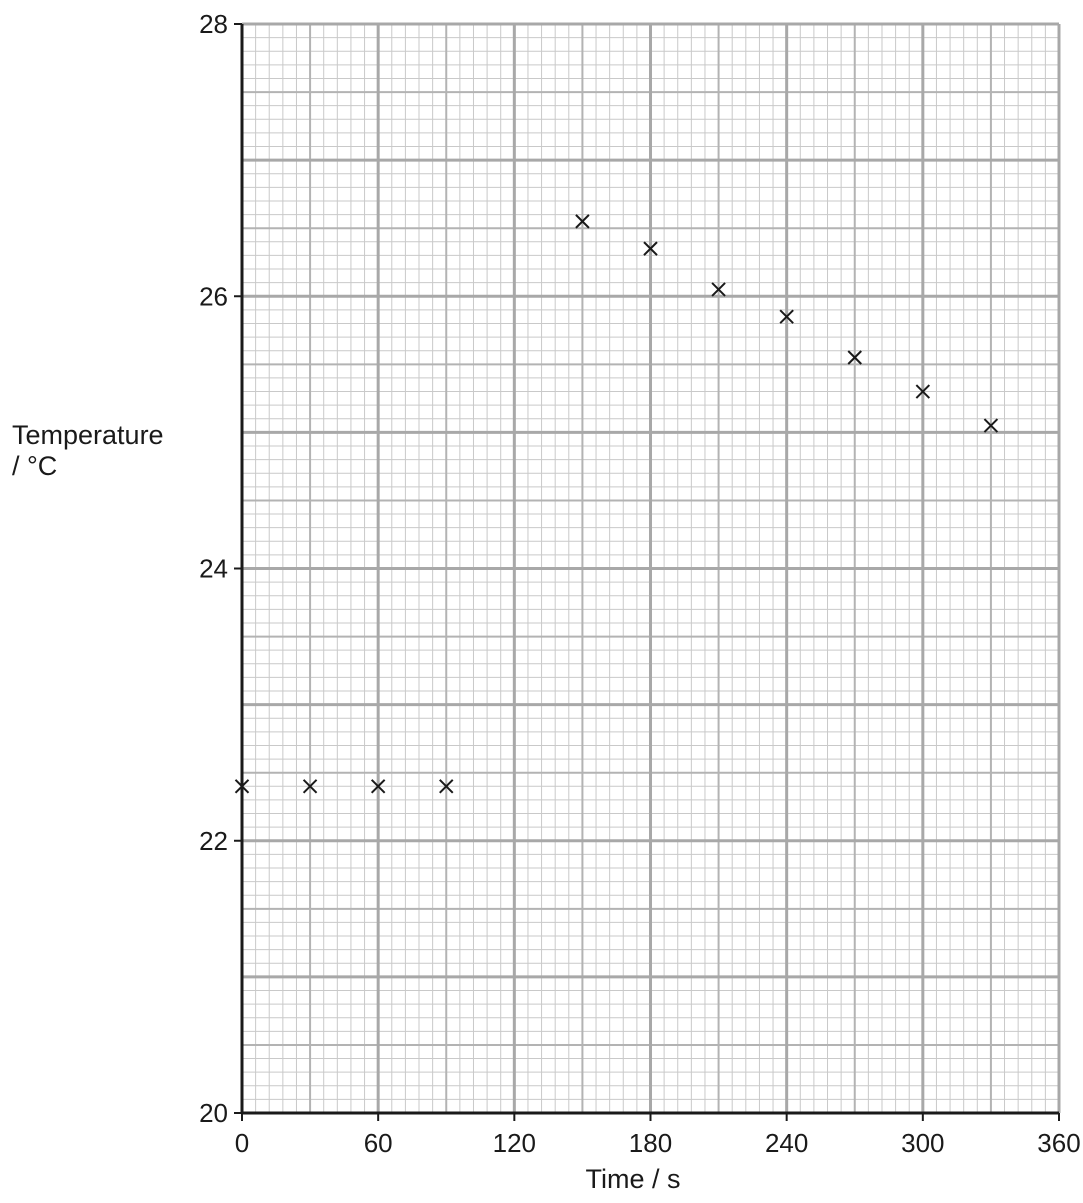  What do you see at coordinates (213, 569) in the screenshot?
I see `y-tick-label: 24` at bounding box center [213, 569].